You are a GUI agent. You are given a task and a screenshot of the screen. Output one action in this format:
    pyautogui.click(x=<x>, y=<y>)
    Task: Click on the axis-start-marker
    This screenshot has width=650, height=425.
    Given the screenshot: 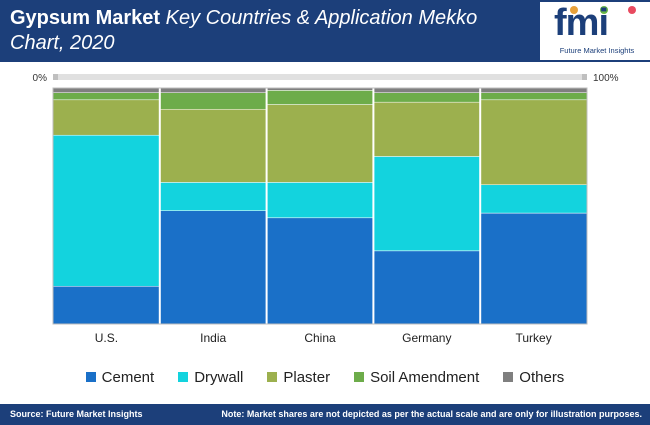 What is the action you would take?
    pyautogui.click(x=55, y=77)
    